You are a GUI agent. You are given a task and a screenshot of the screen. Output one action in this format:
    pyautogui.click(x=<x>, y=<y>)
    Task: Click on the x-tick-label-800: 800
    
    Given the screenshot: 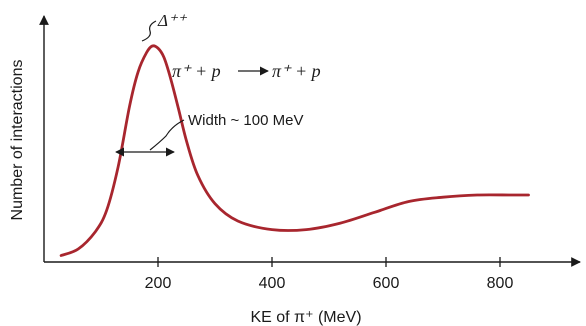 What is the action you would take?
    pyautogui.click(x=500, y=283)
    